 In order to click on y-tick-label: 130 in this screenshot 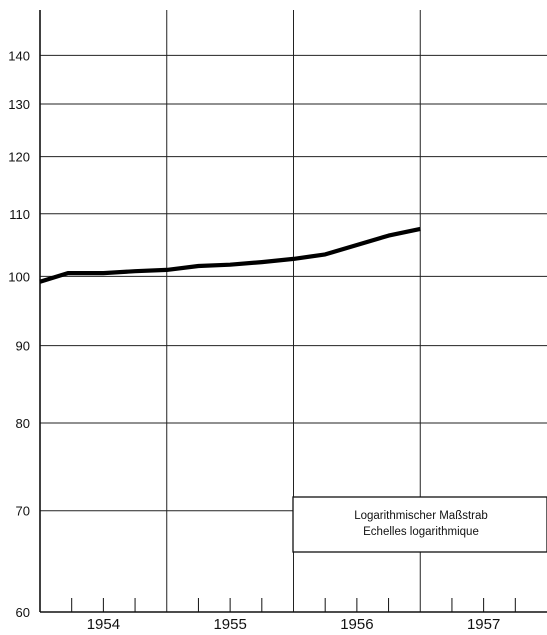, I will do `click(19, 104)`.